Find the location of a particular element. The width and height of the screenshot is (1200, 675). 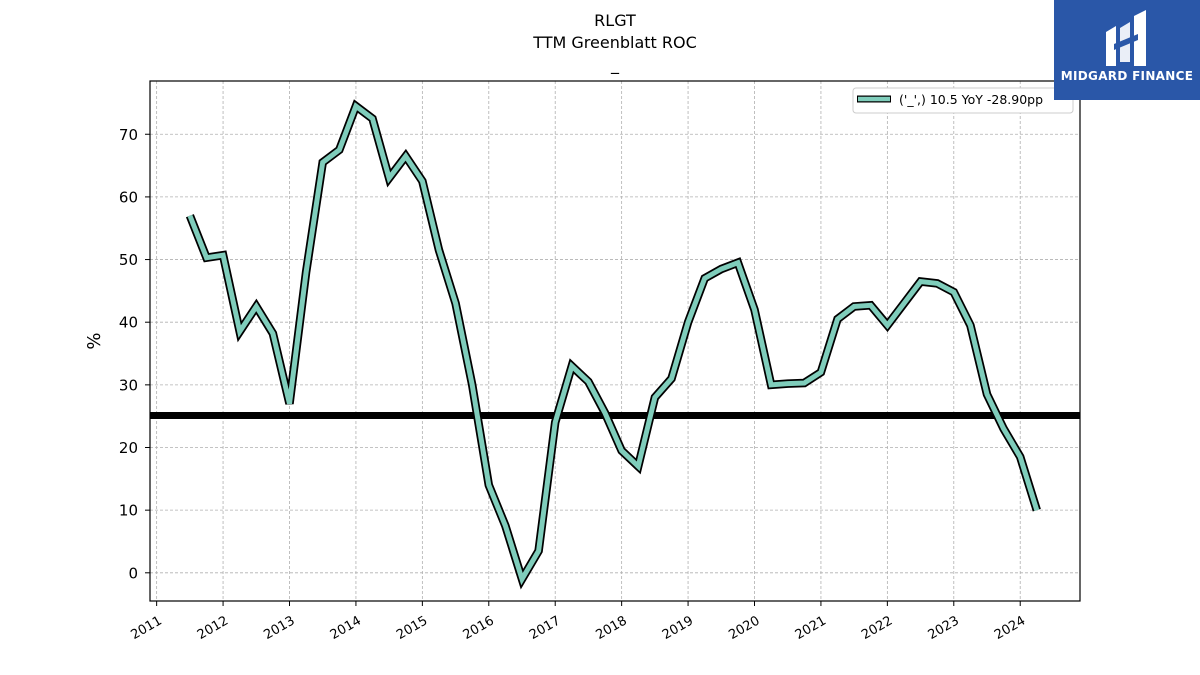

x-tick-label: 2011 is located at coordinates (146, 628).